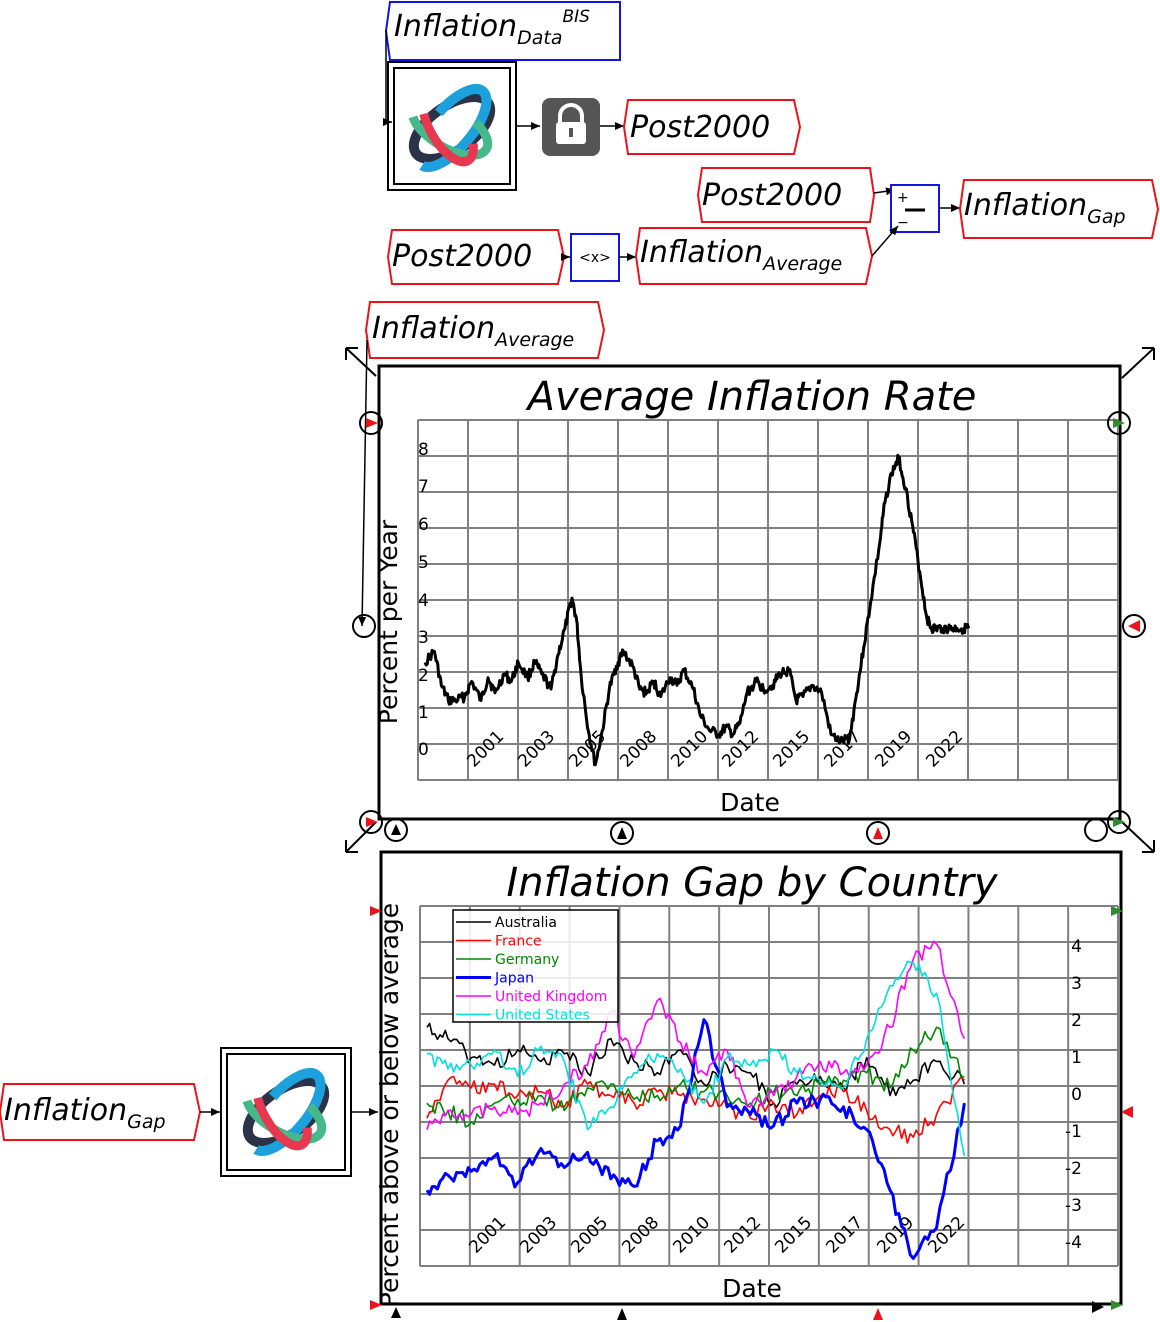  I want to click on subtract-operator: + −, so click(915, 208).